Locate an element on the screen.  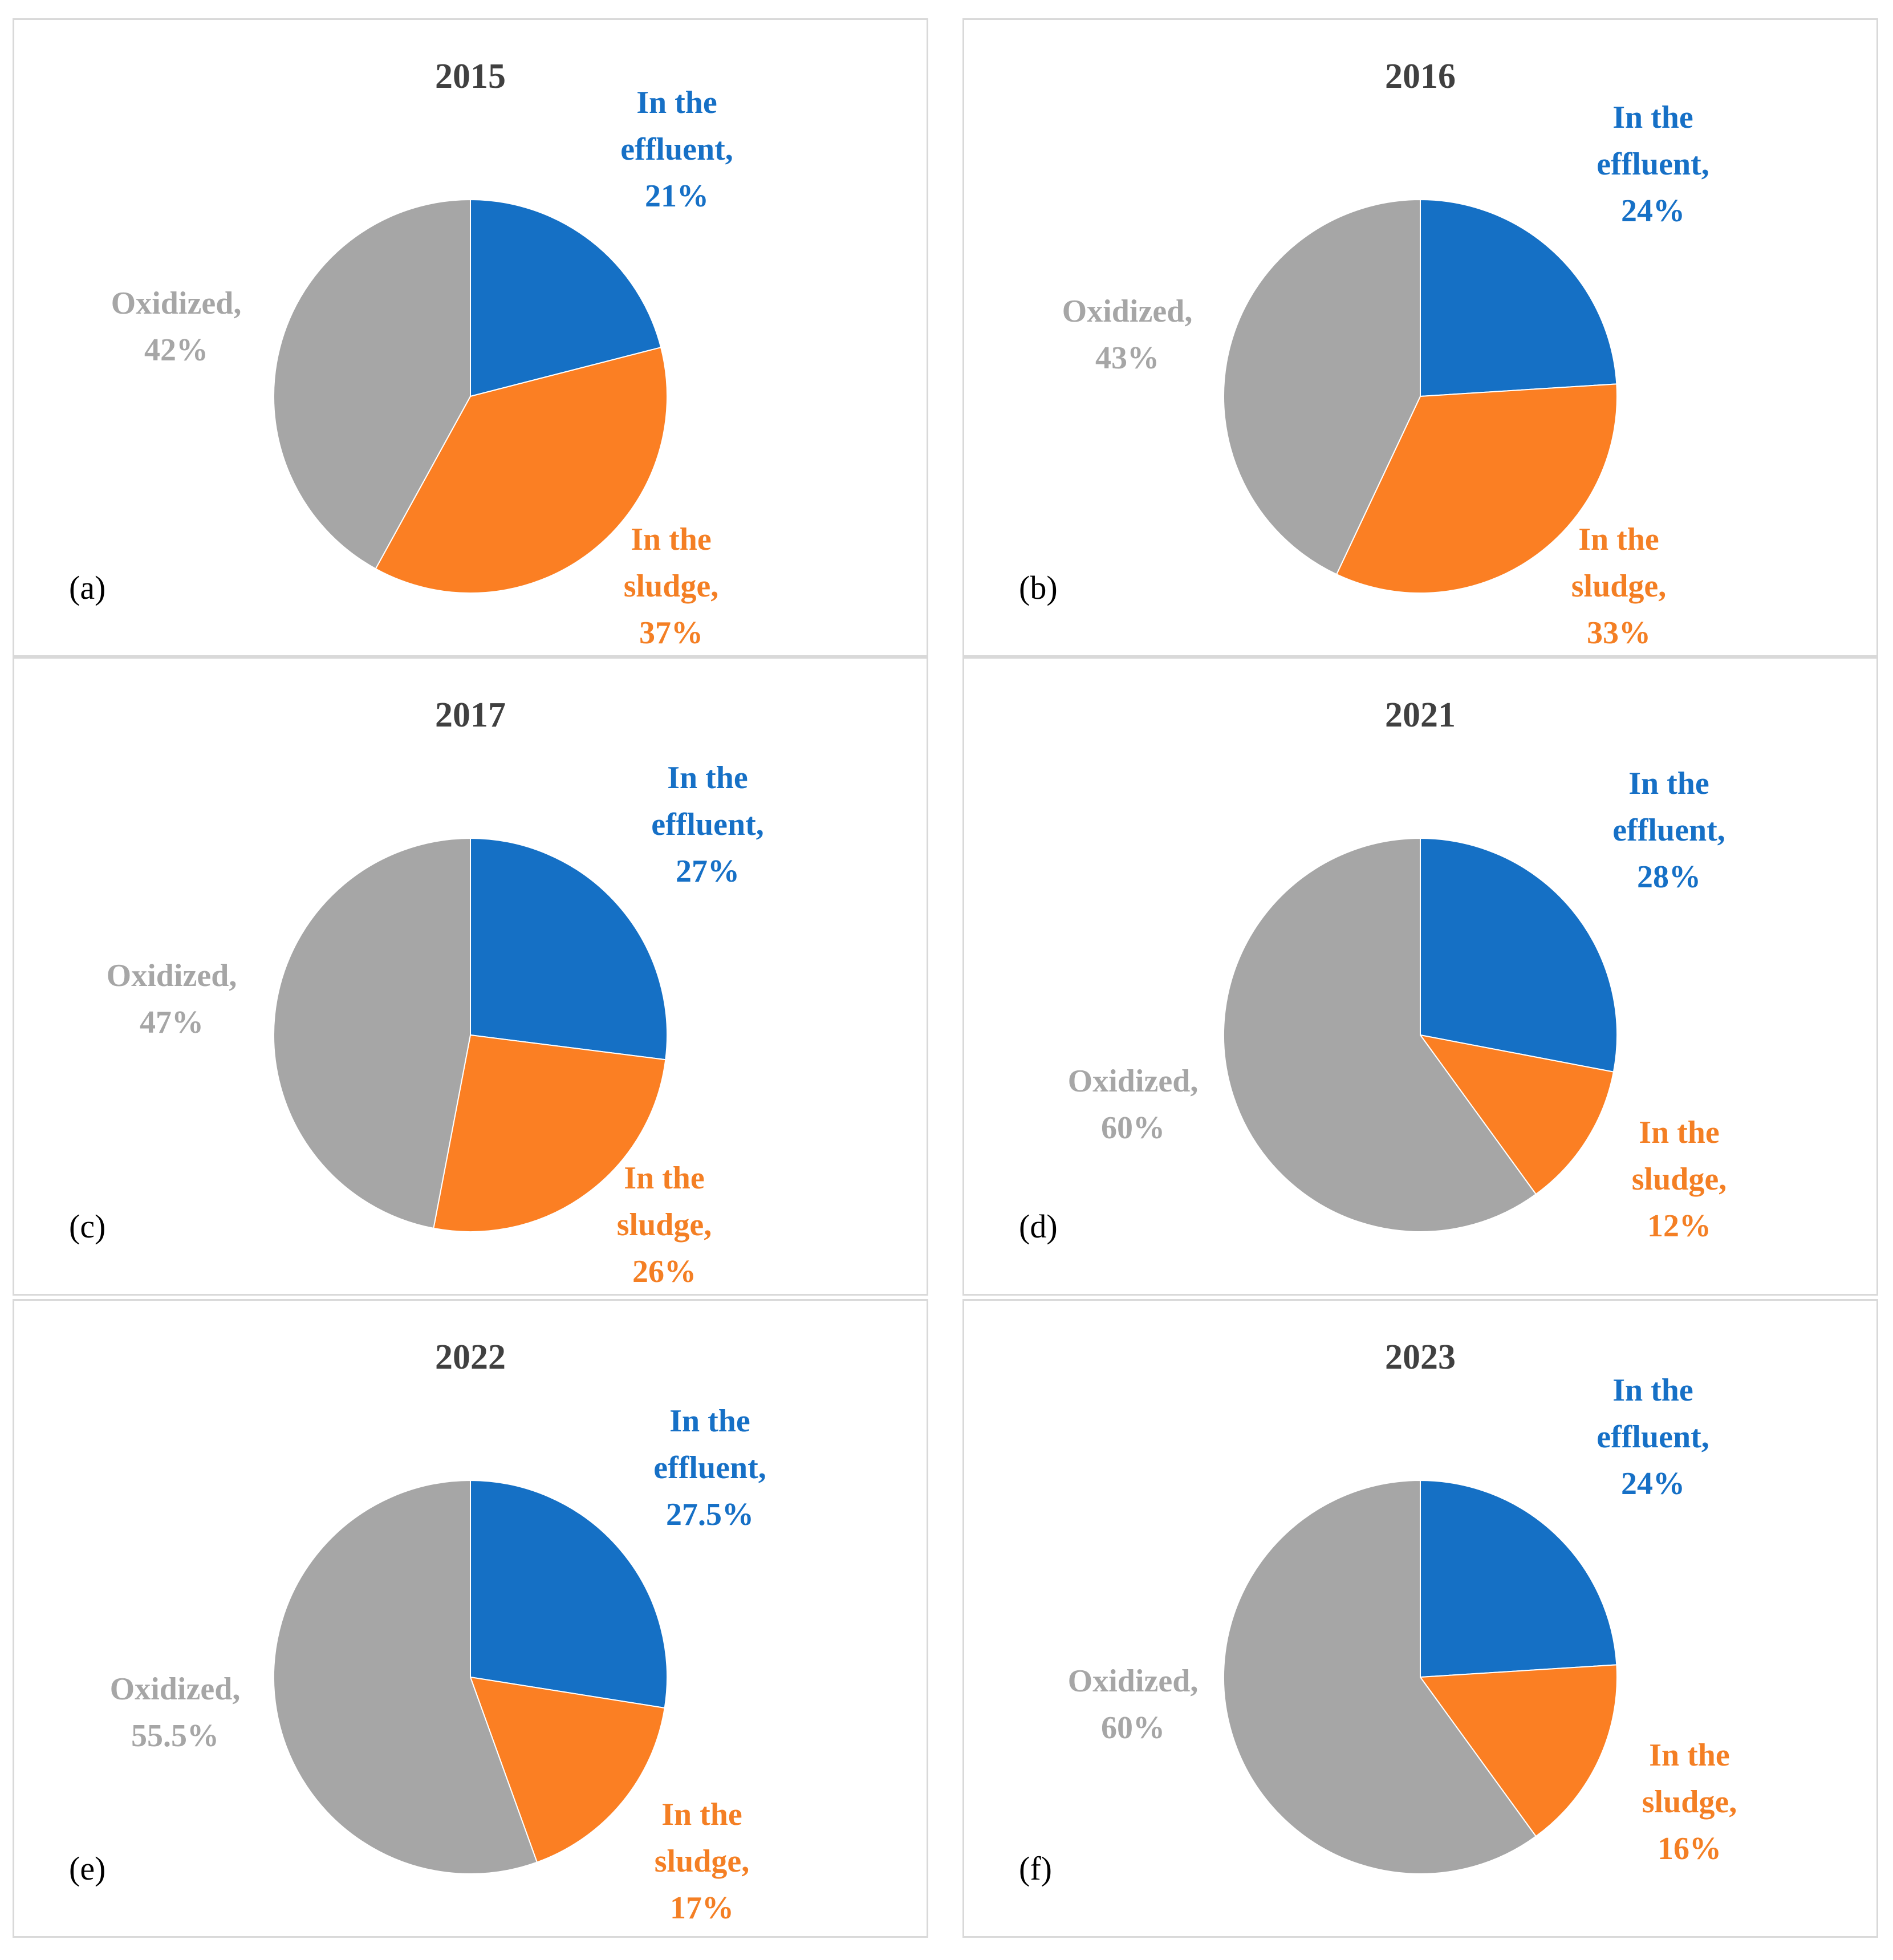
sludge-label: In the sludge, 33% is located at coordinates (1619, 586).